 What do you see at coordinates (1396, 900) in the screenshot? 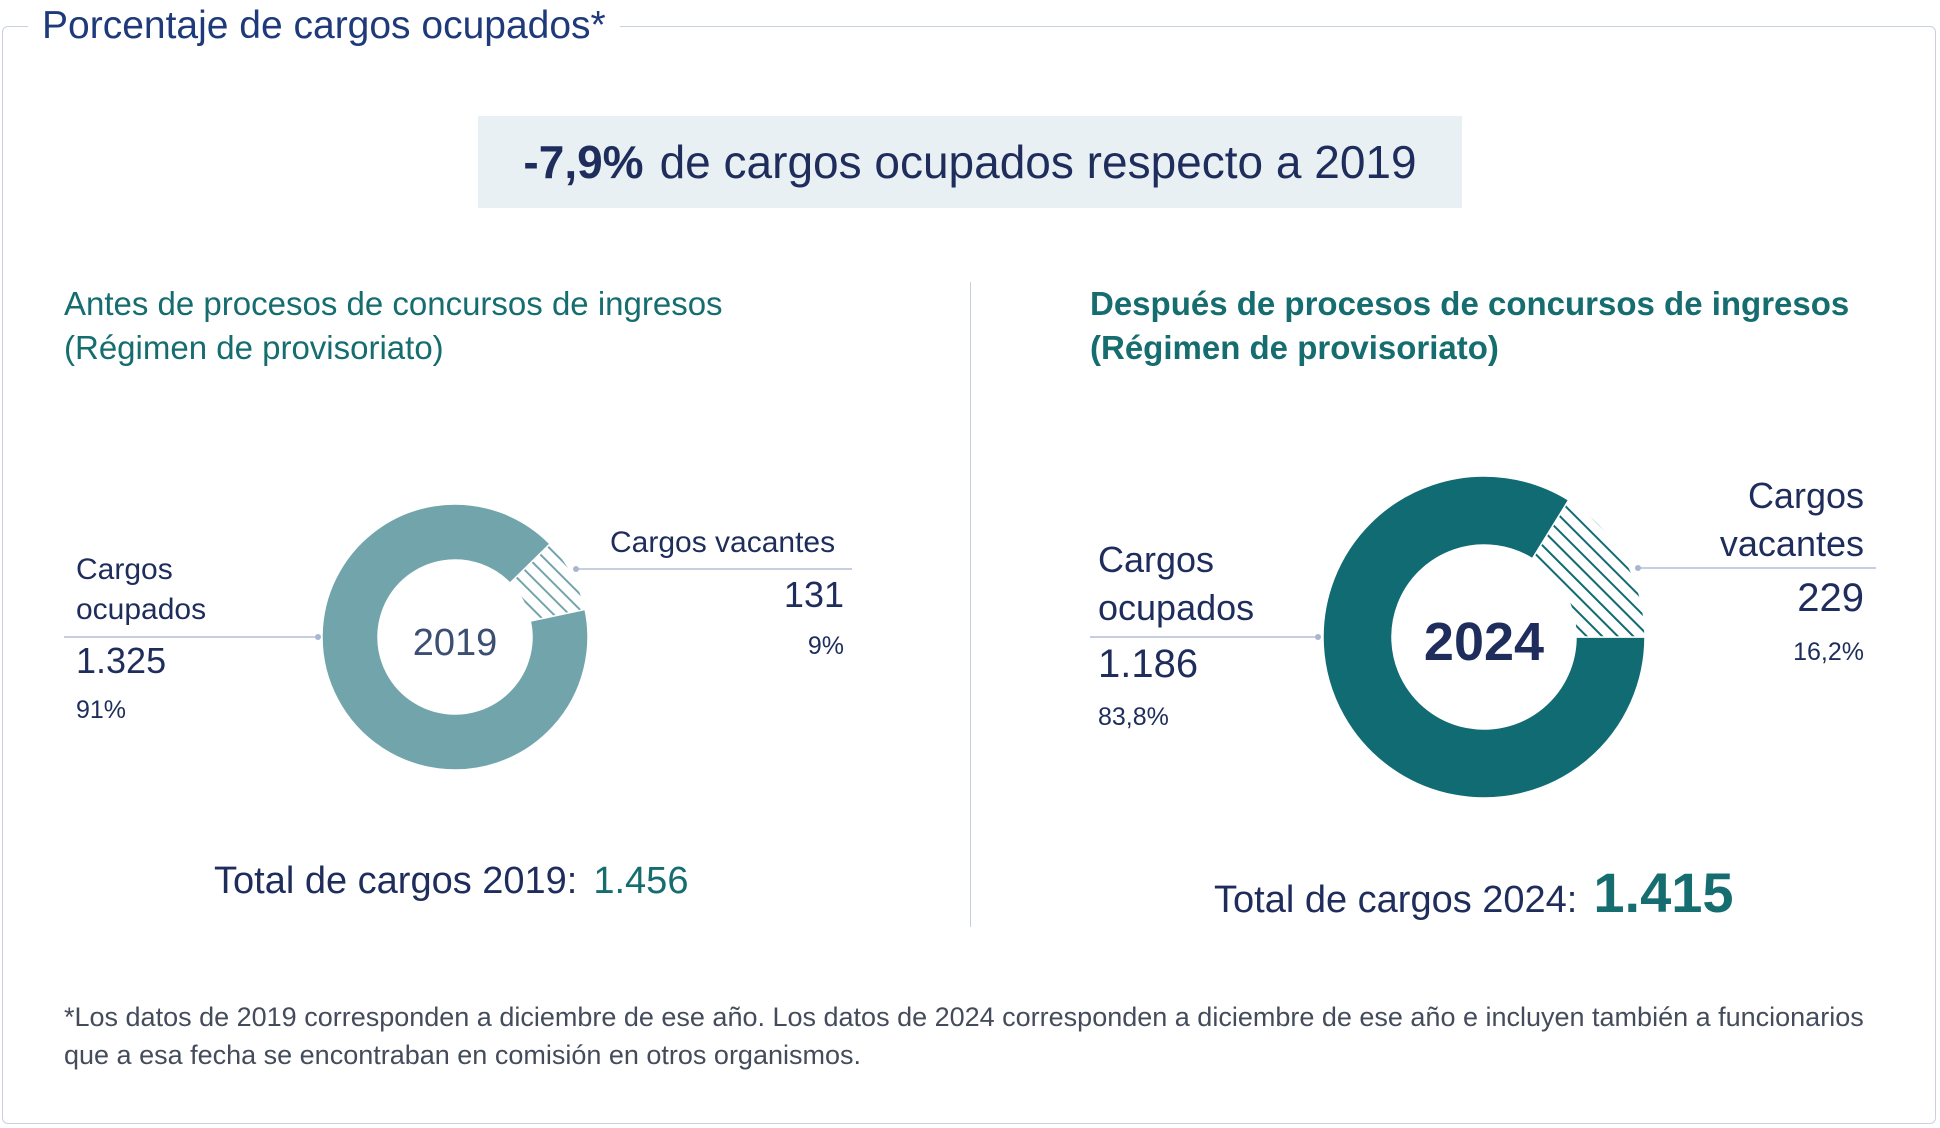
I see `total-2024-label: Total de cargos 2024:` at bounding box center [1396, 900].